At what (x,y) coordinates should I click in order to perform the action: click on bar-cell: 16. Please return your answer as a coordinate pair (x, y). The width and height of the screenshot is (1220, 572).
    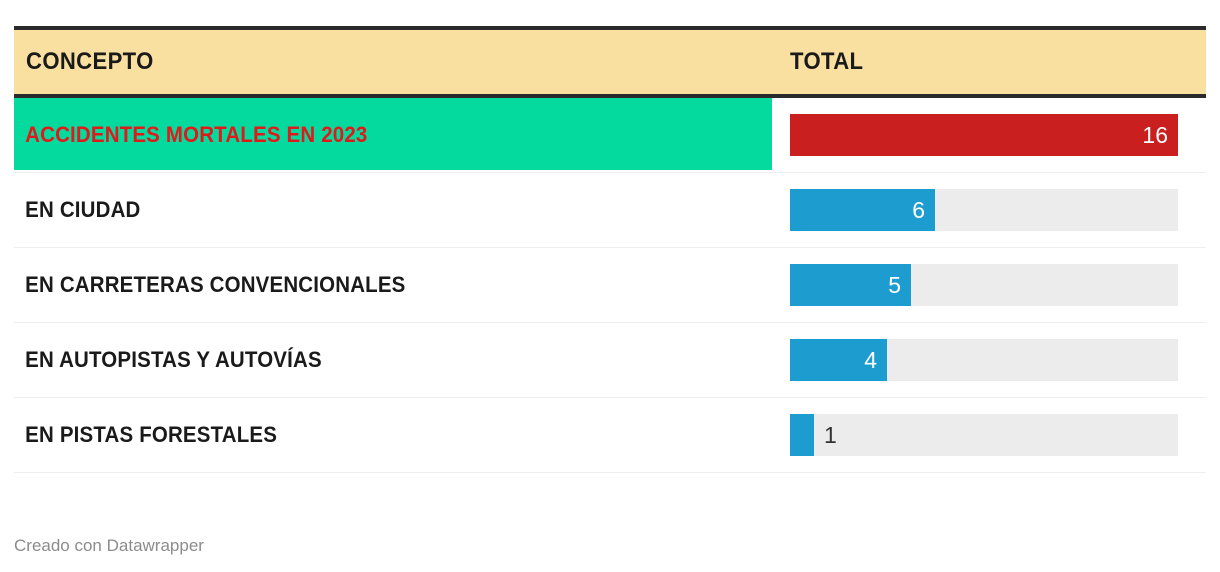
    Looking at the image, I should click on (984, 135).